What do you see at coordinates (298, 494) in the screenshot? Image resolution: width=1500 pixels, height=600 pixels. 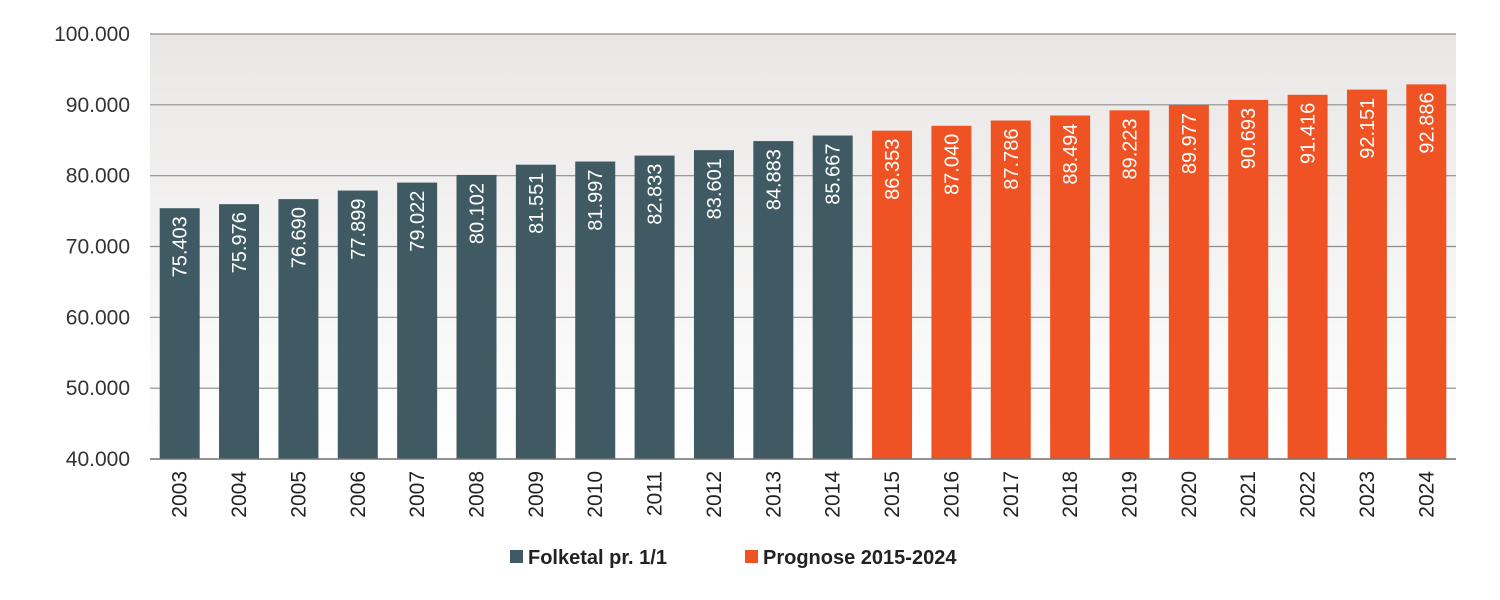 I see `x-tick-label: 2005` at bounding box center [298, 494].